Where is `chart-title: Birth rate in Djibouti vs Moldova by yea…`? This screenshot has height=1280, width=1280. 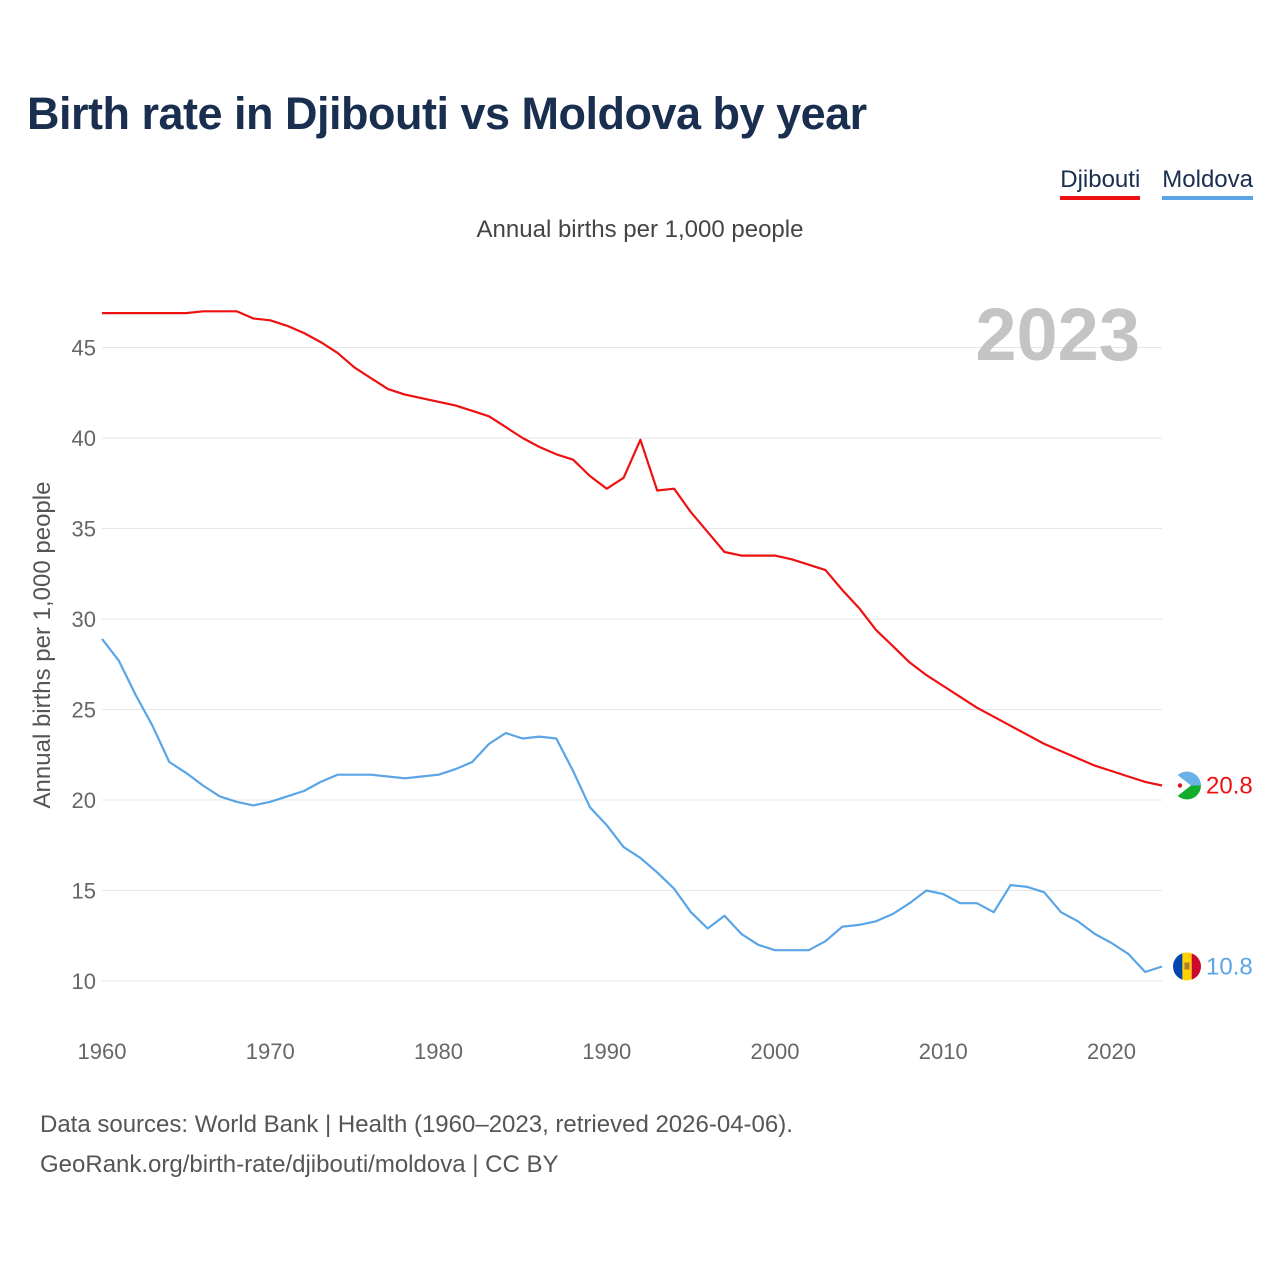 chart-title: Birth rate in Djibouti vs Moldova by yea… is located at coordinates (447, 113).